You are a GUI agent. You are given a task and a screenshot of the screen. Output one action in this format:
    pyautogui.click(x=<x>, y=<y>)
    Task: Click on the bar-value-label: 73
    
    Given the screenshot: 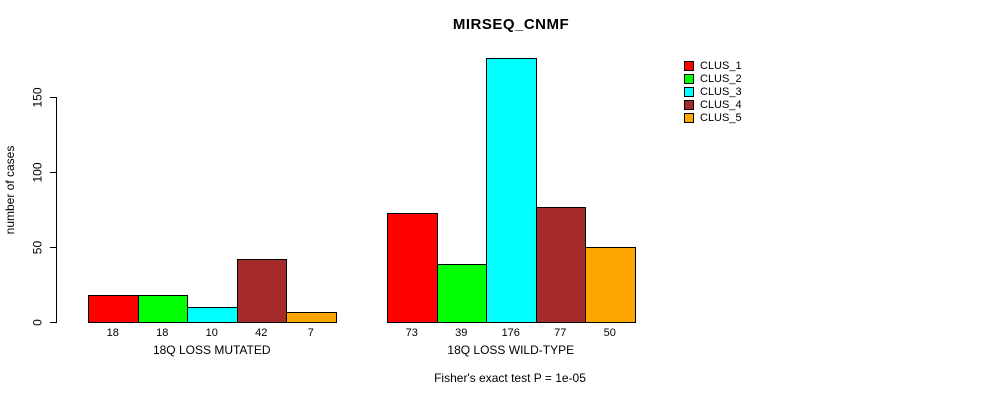 What is the action you would take?
    pyautogui.click(x=411, y=333)
    